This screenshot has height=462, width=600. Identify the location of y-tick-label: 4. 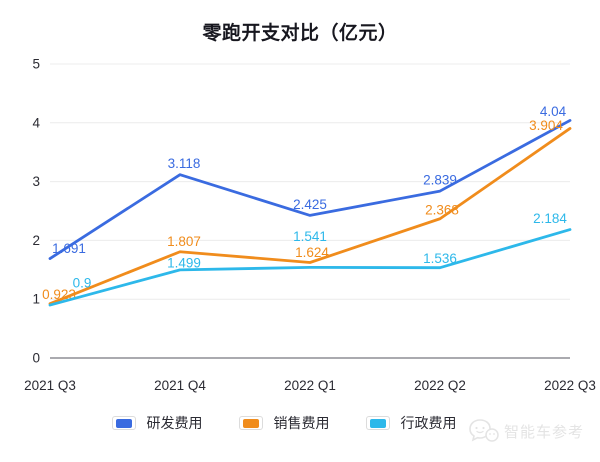
(36, 122).